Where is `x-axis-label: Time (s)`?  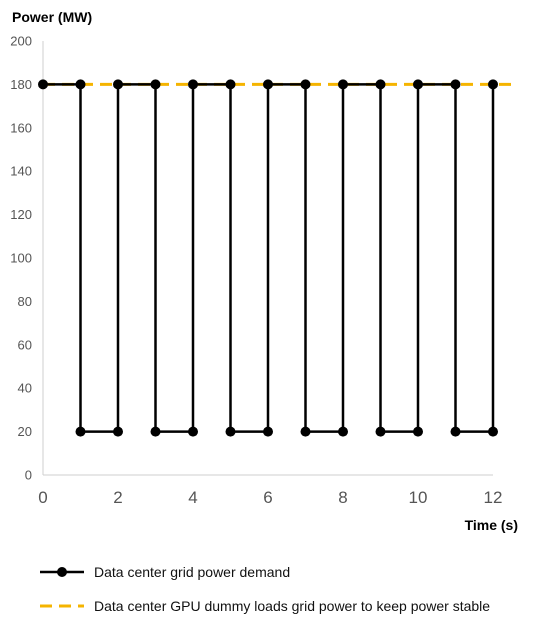
x-axis-label: Time (s) is located at coordinates (491, 525).